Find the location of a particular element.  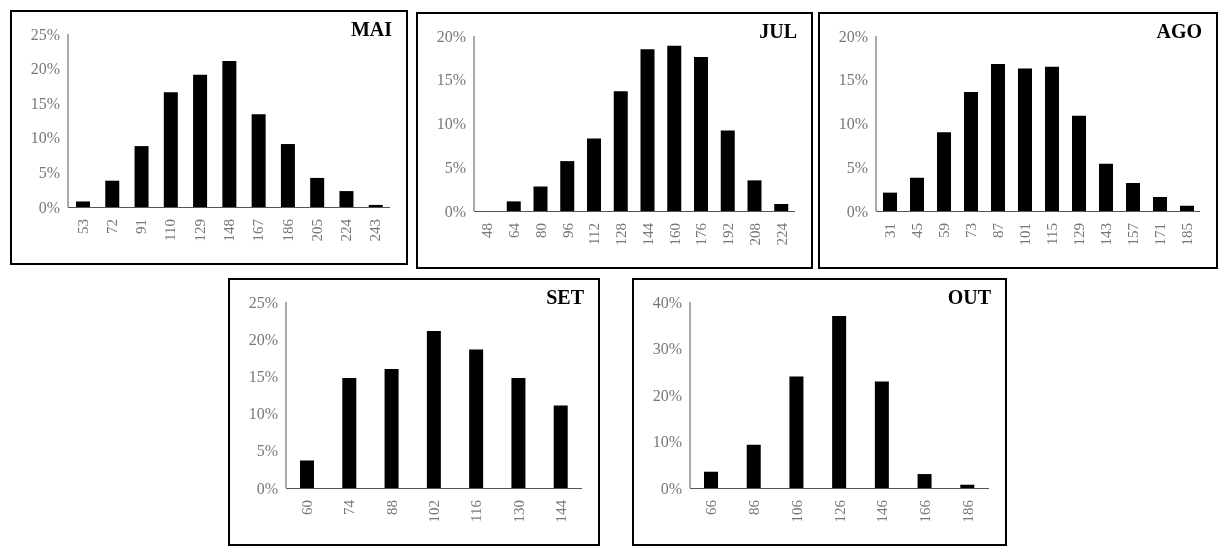

x-tick-label: 126 is located at coordinates (839, 511).